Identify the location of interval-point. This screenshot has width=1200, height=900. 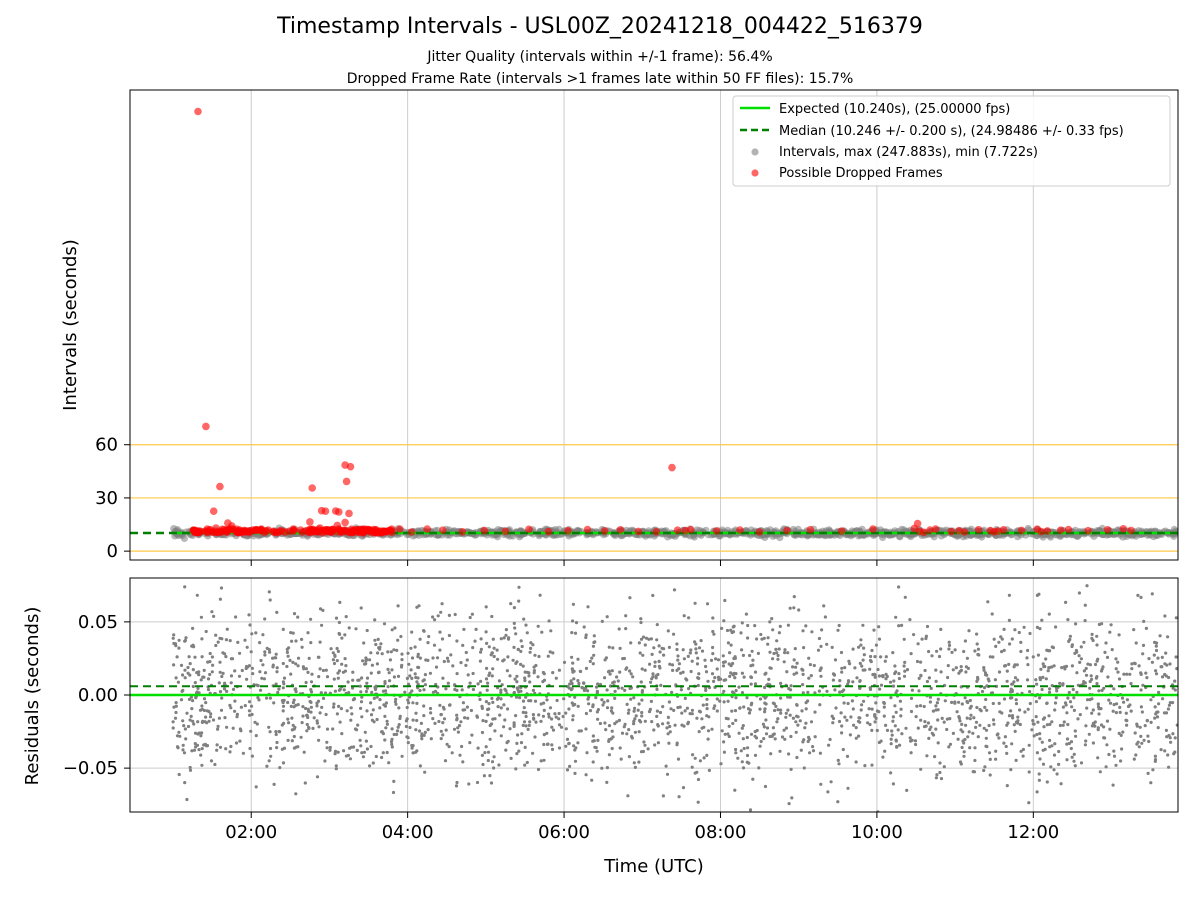
(1174, 529).